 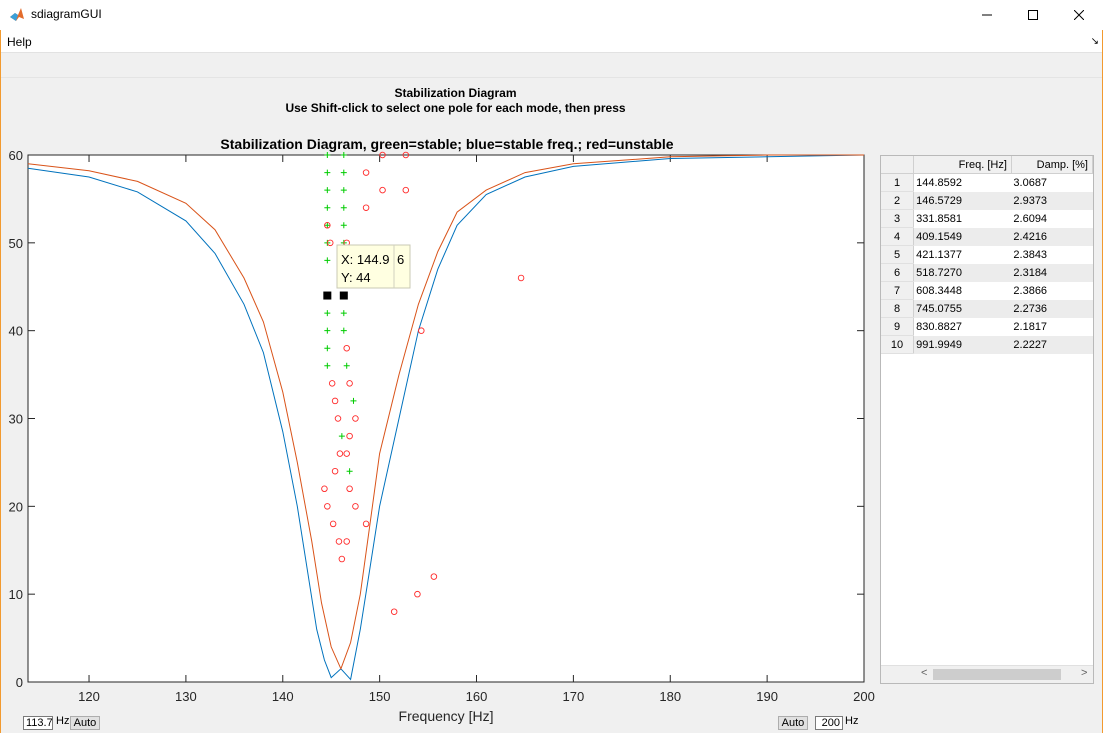 What do you see at coordinates (1084, 673) in the screenshot?
I see `scroll-right-icon: >` at bounding box center [1084, 673].